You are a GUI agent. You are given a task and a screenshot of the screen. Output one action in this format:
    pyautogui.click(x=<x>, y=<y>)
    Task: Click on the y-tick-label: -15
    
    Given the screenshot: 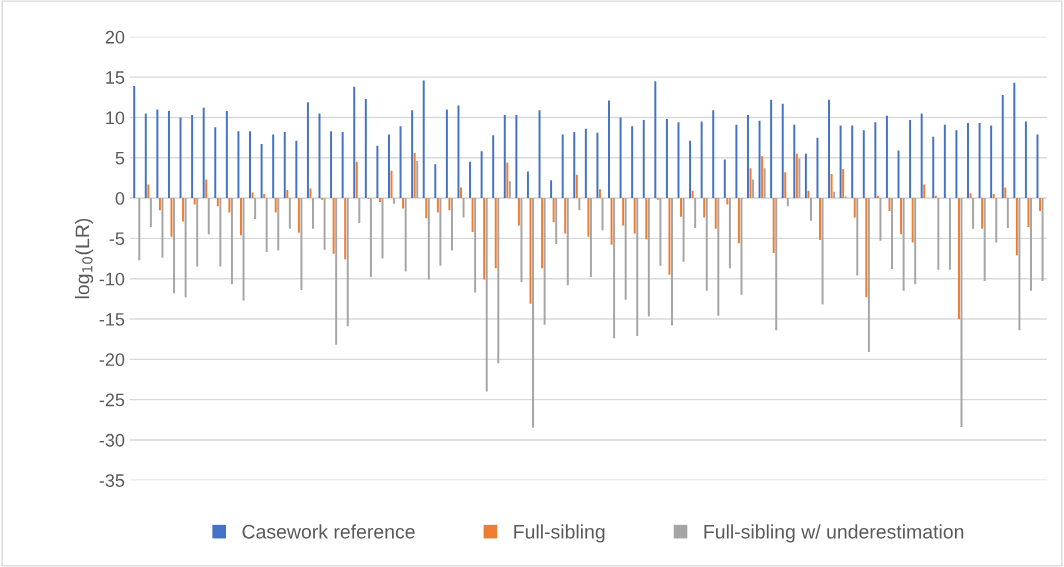 What is the action you would take?
    pyautogui.click(x=112, y=319)
    